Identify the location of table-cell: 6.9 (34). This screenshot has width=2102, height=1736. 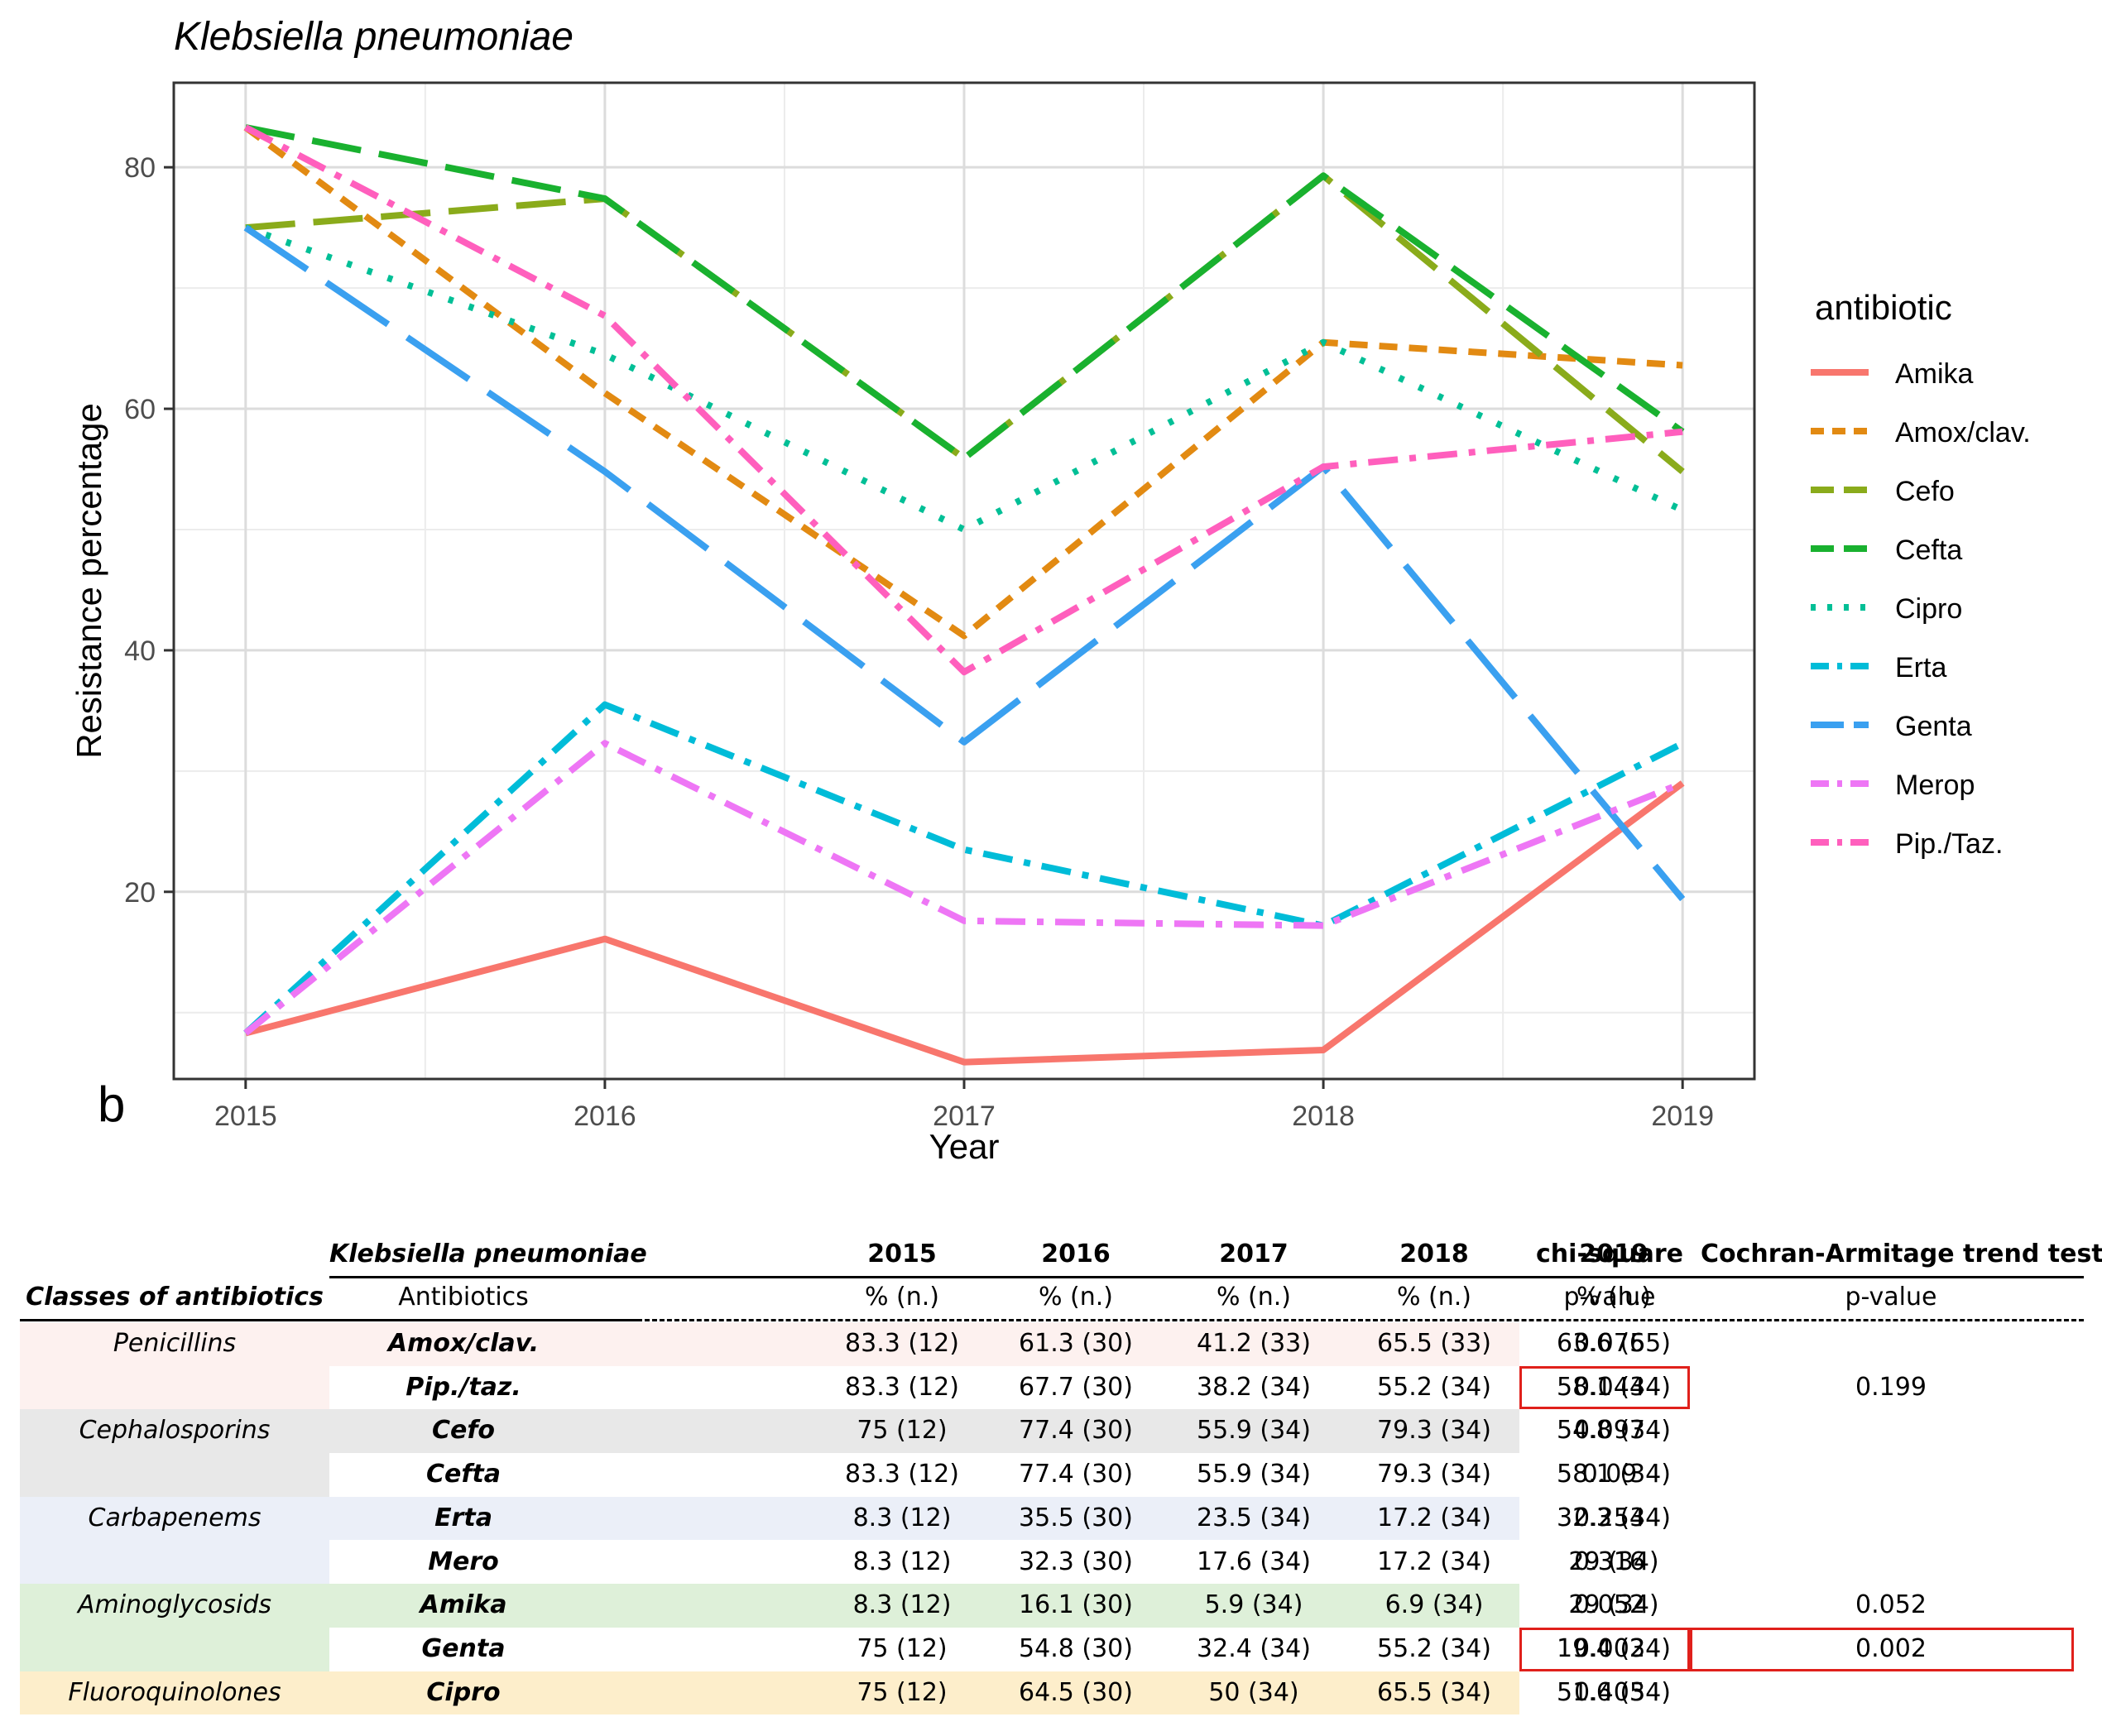
(1434, 1605).